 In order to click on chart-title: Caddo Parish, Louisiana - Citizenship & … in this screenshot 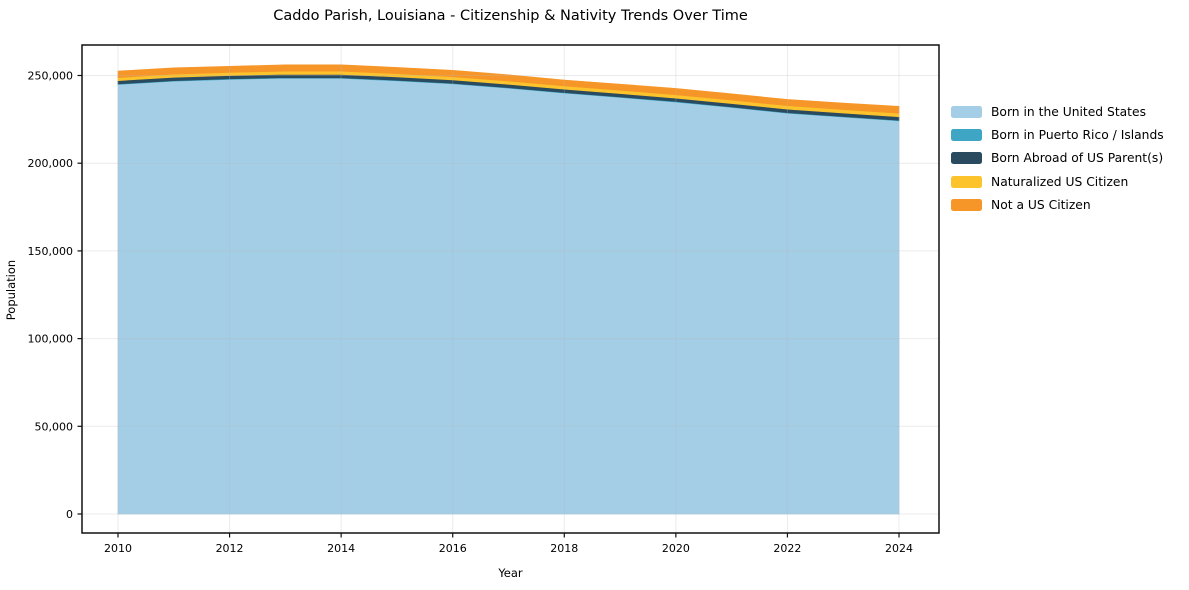, I will do `click(510, 16)`.